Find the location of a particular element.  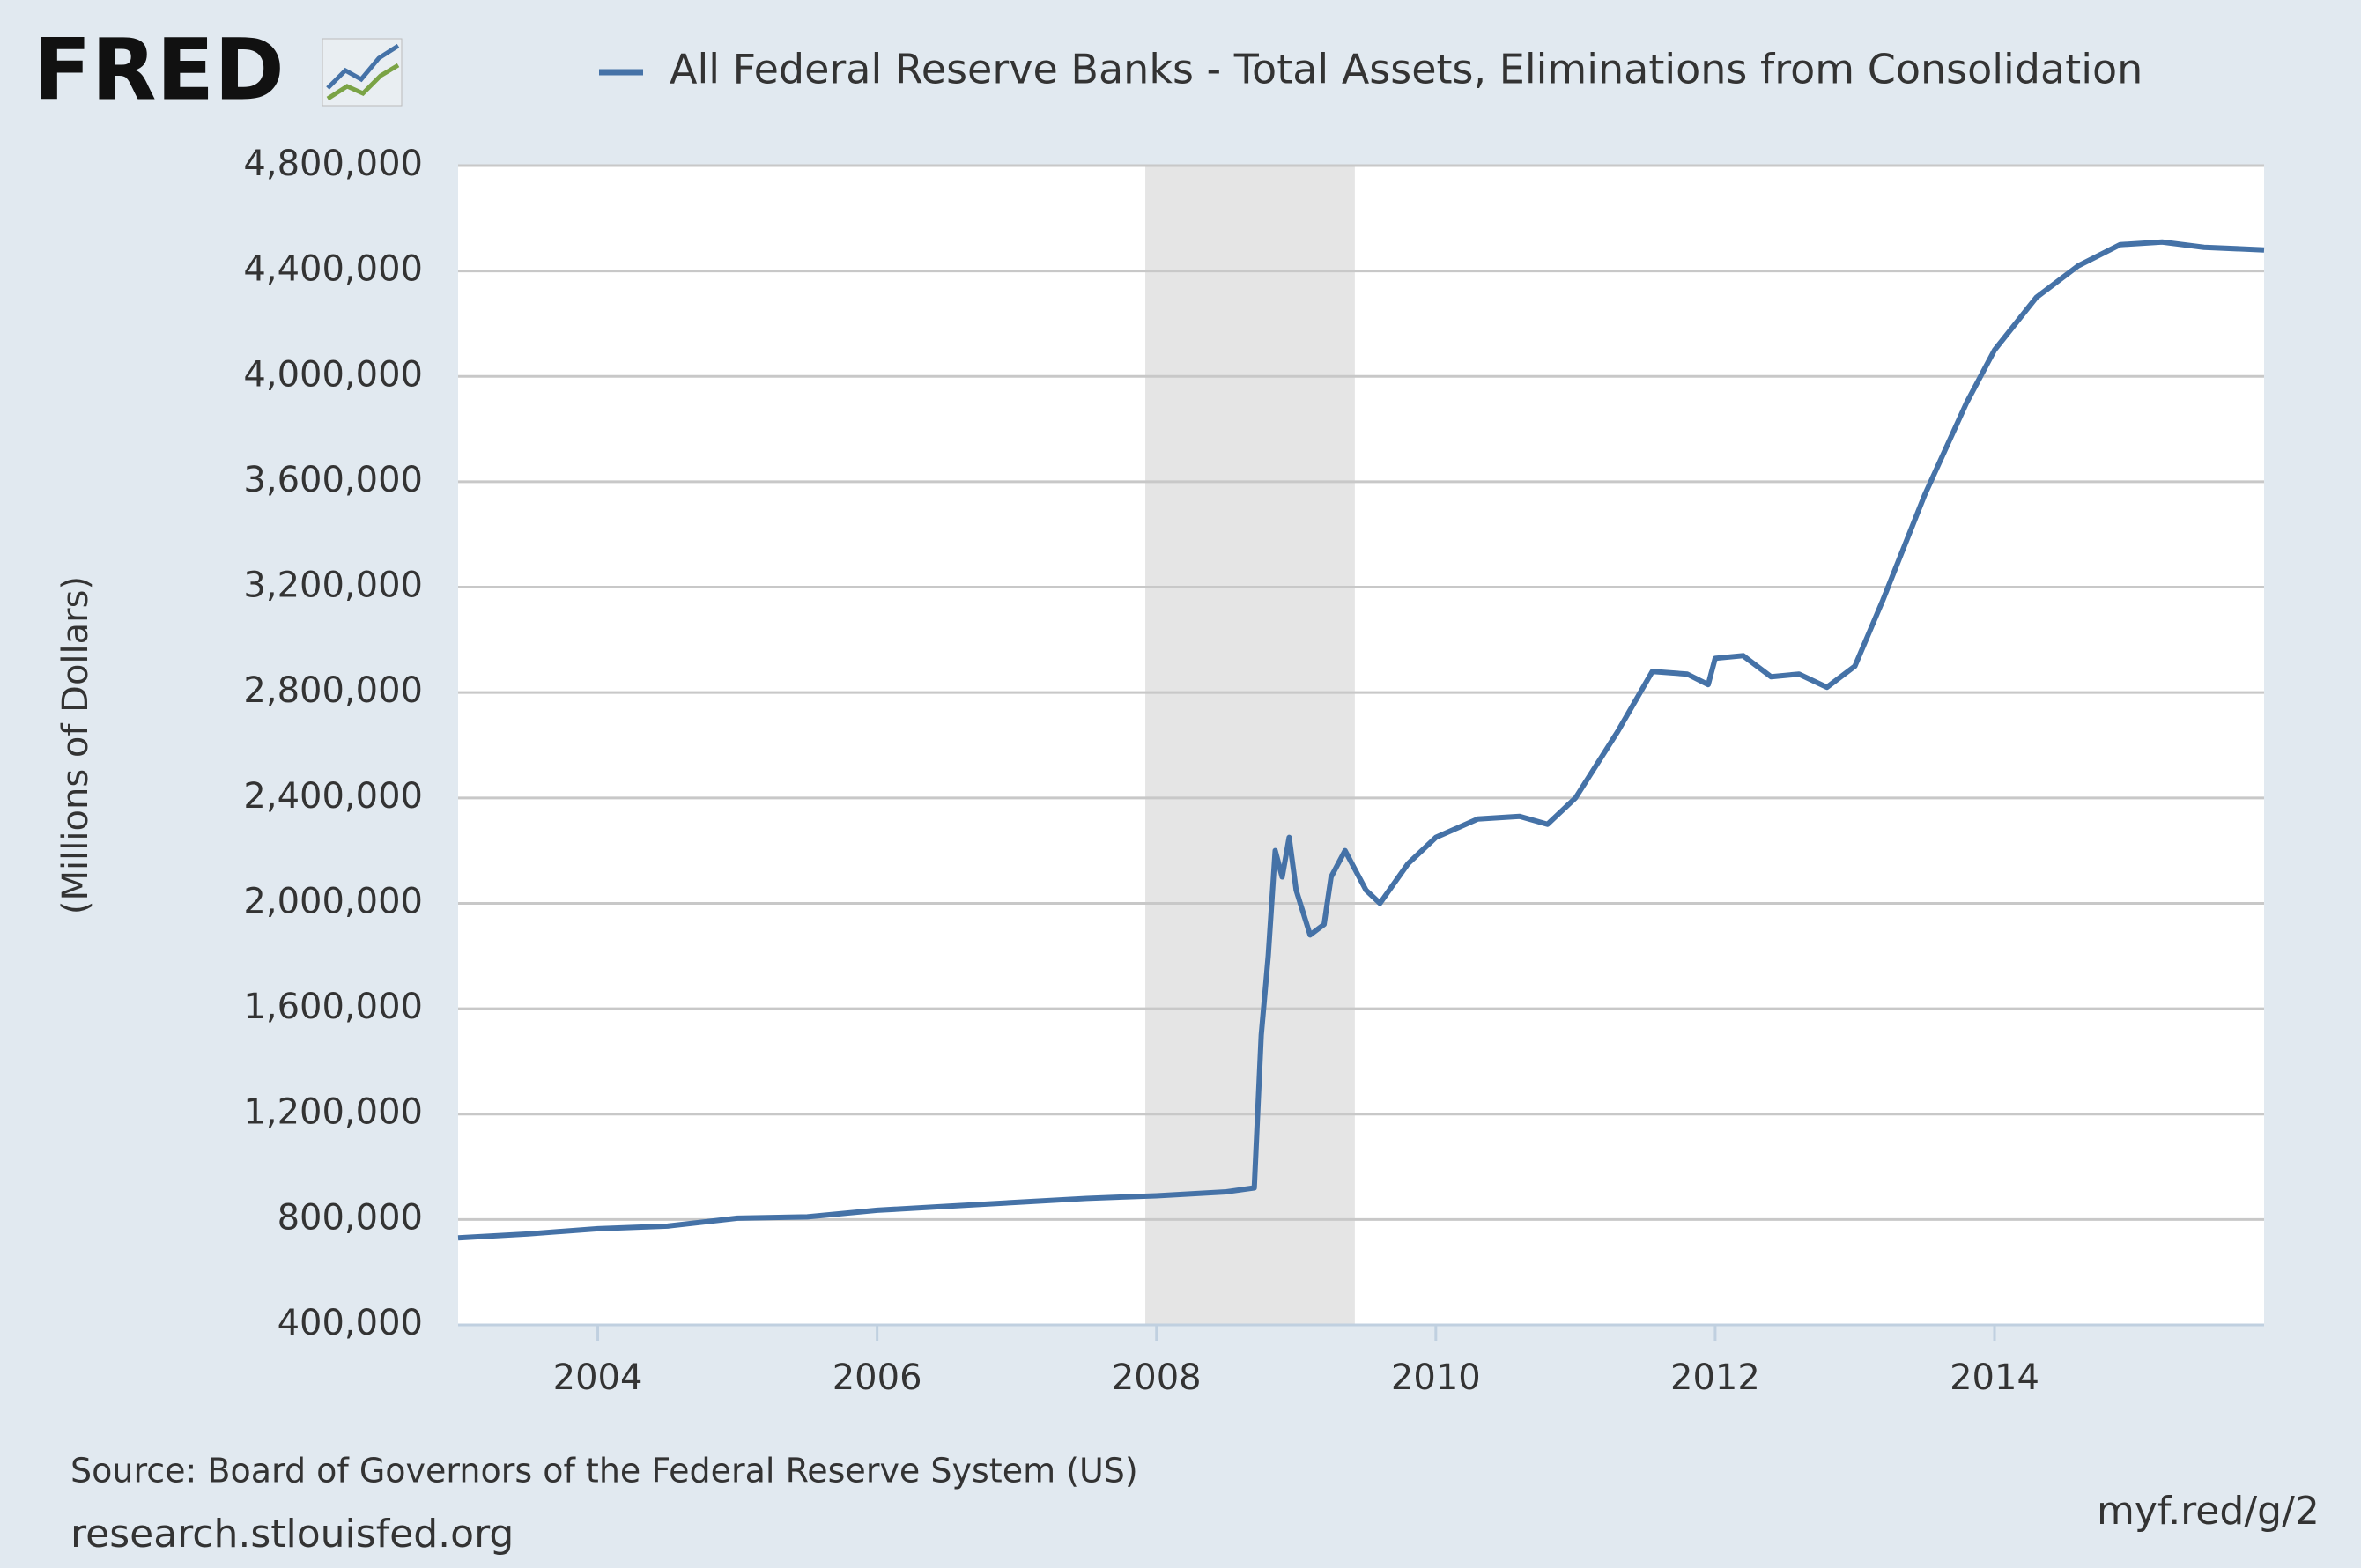

y-tick-label: 3,600,000 is located at coordinates (333, 480).